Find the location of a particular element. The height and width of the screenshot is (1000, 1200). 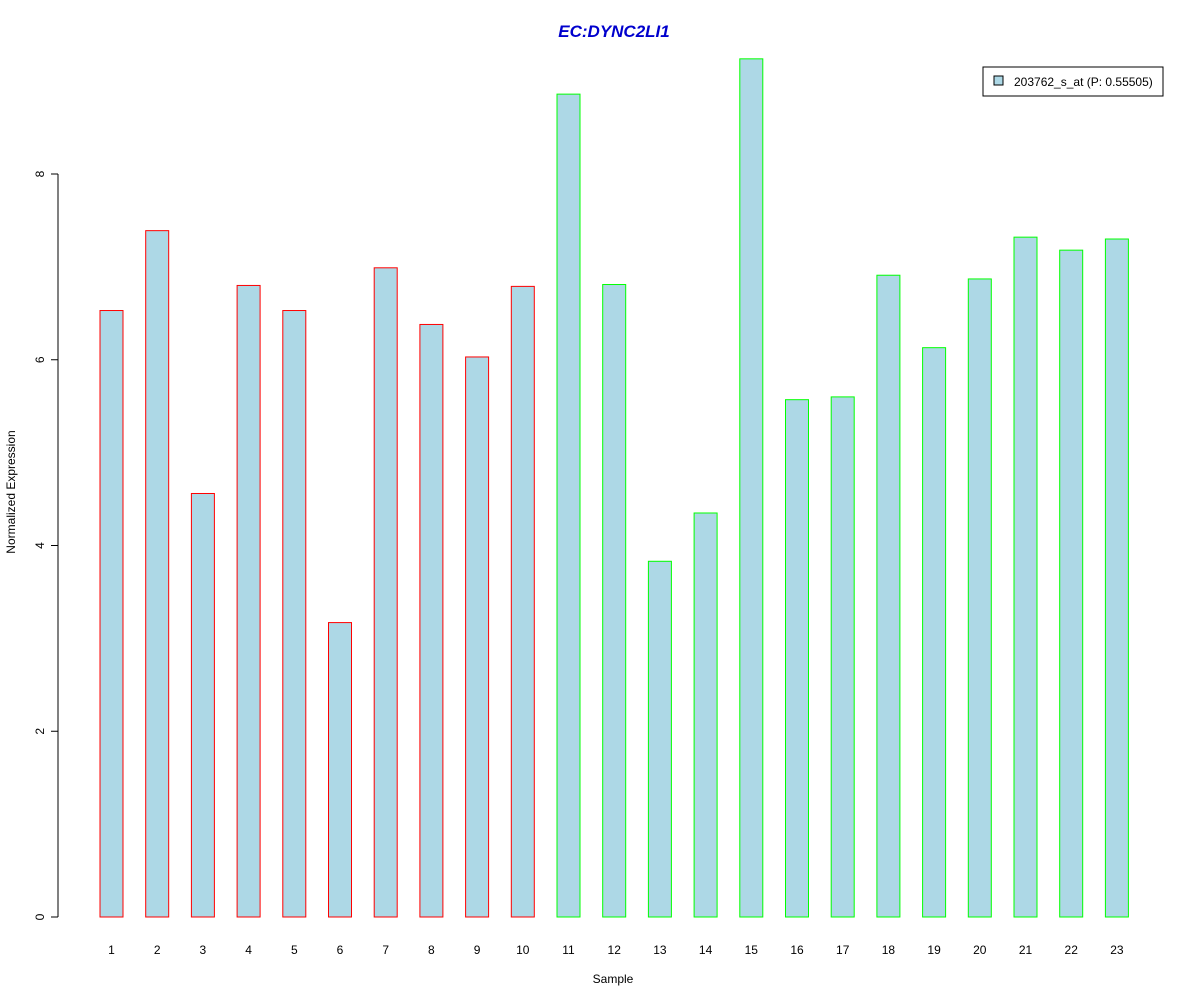

x-tick-label: 14 is located at coordinates (706, 950).